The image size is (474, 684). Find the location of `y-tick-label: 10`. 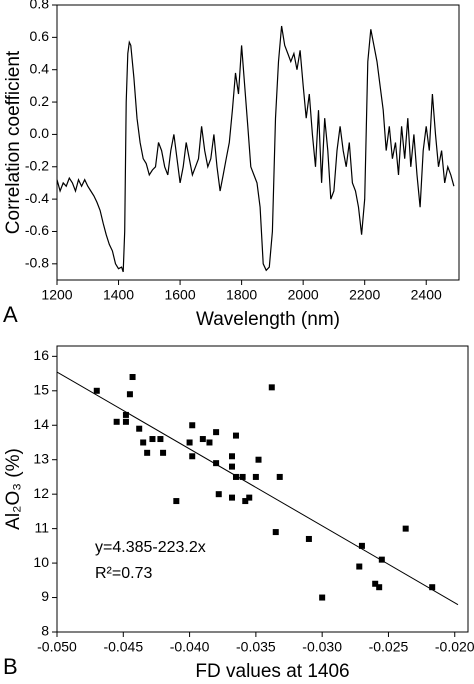

y-tick-label: 10 is located at coordinates (41, 562).